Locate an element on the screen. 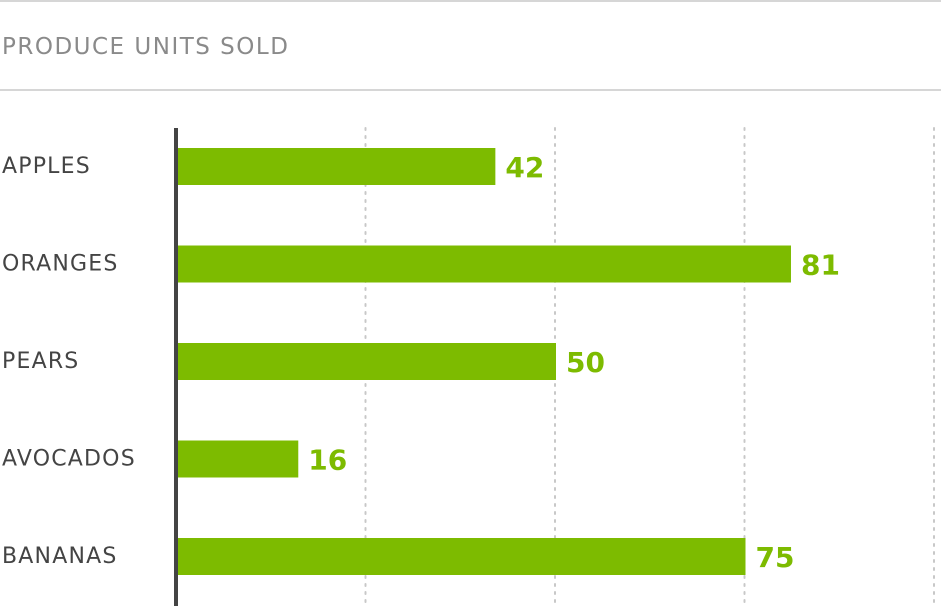 This screenshot has width=941, height=606. category-label: ORANGES is located at coordinates (60, 264).